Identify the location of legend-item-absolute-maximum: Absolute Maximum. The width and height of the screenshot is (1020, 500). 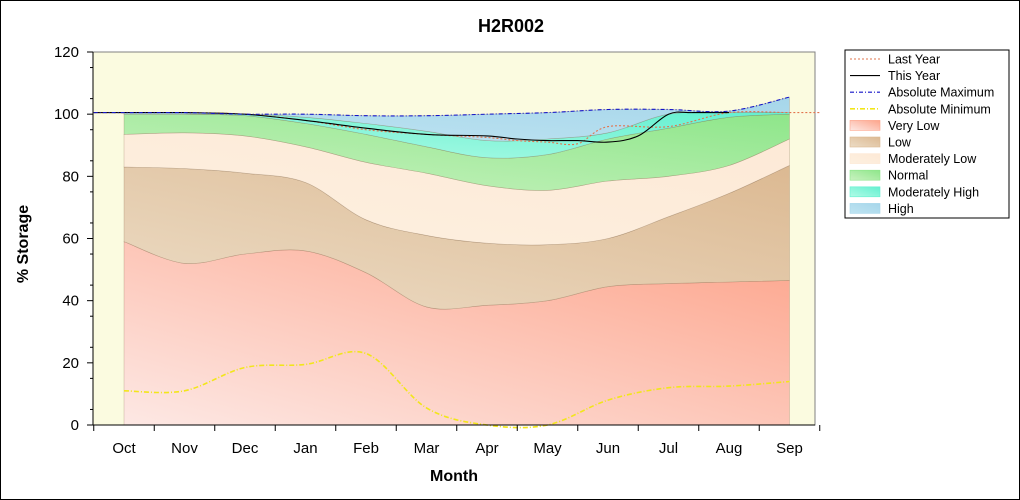
(922, 93).